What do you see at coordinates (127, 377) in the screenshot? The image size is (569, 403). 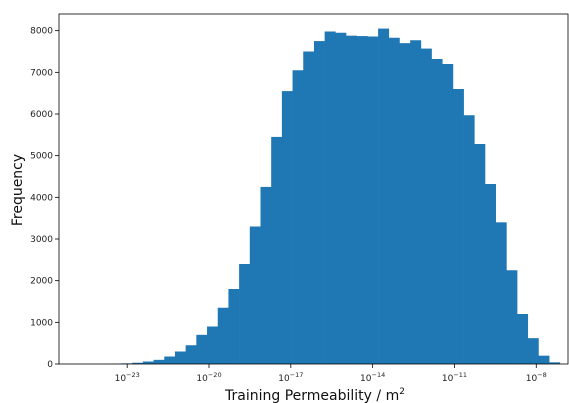 I see `x-tick-label: 10−23` at bounding box center [127, 377].